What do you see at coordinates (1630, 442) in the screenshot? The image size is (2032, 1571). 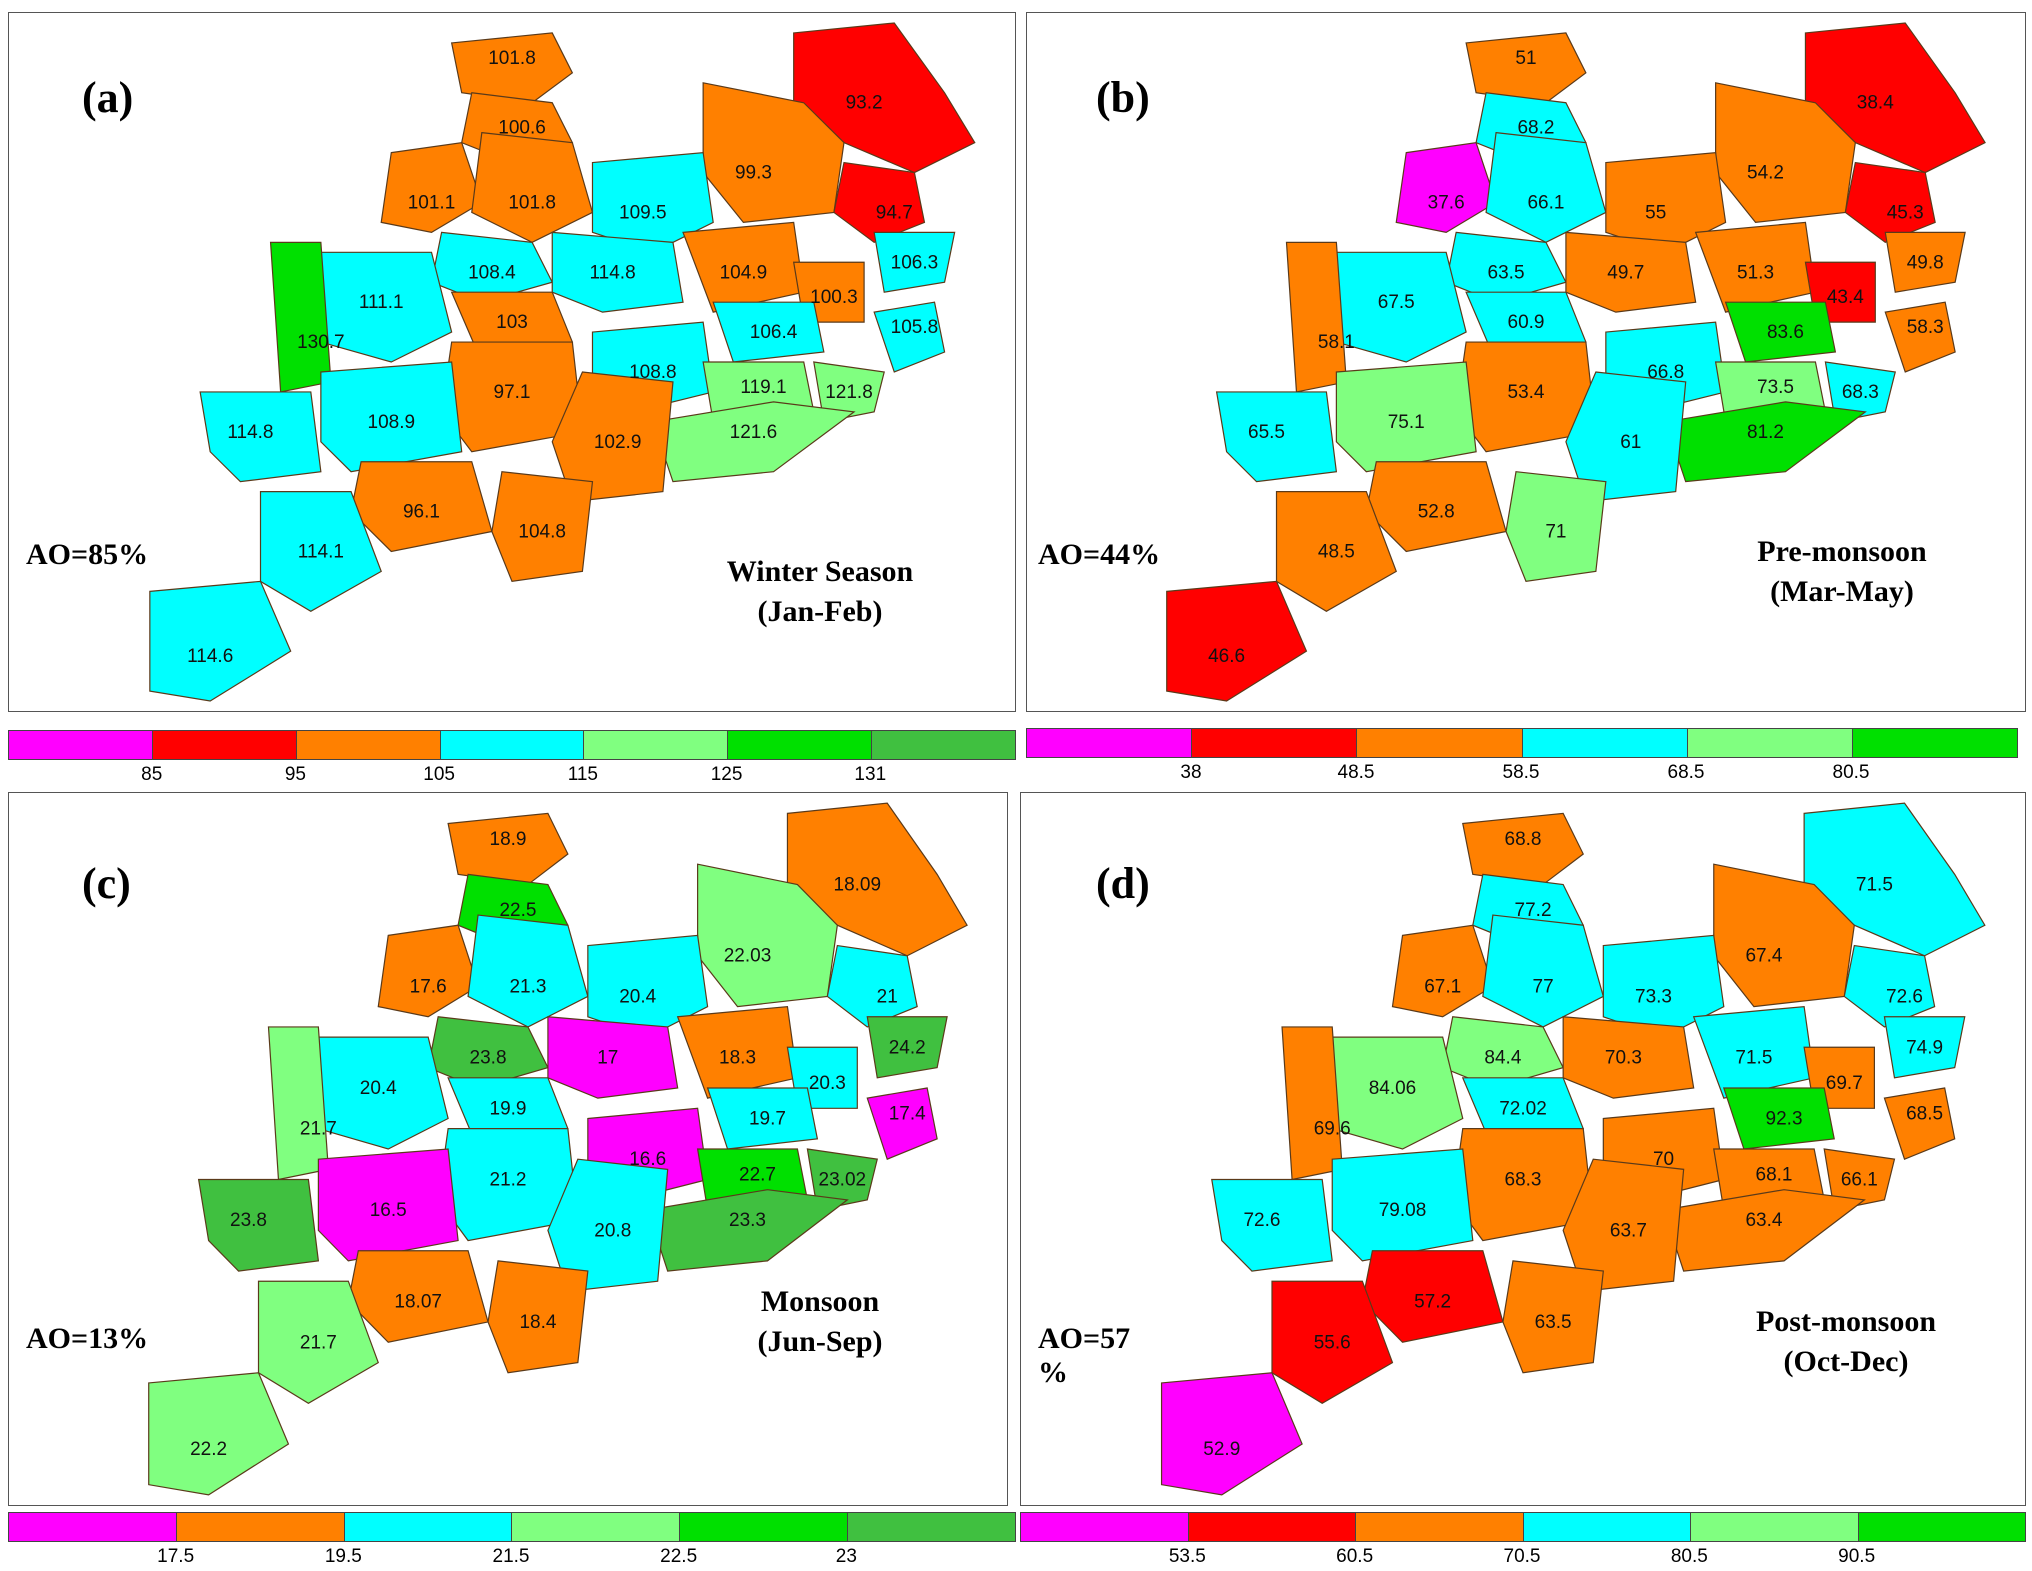 I see `district-value-b-25: 61` at bounding box center [1630, 442].